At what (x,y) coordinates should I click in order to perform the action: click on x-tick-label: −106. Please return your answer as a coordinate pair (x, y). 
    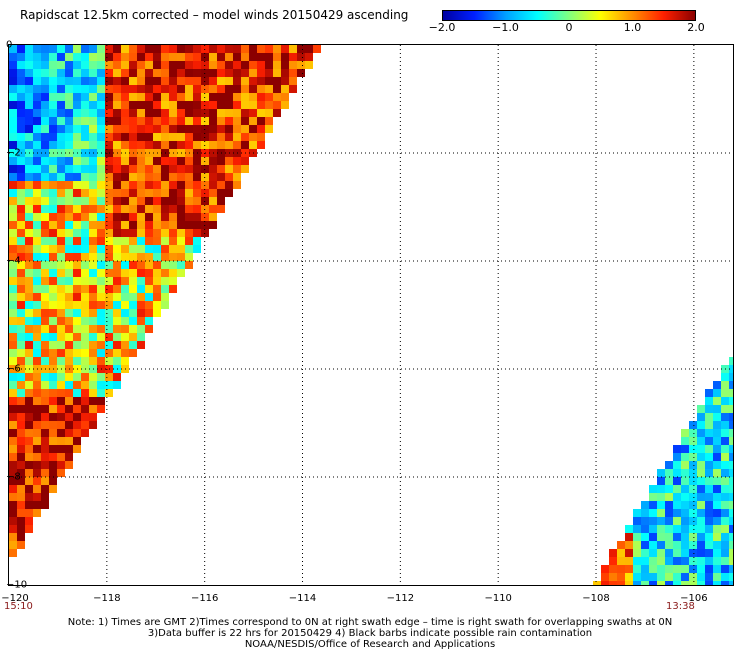
    Looking at the image, I should click on (694, 598).